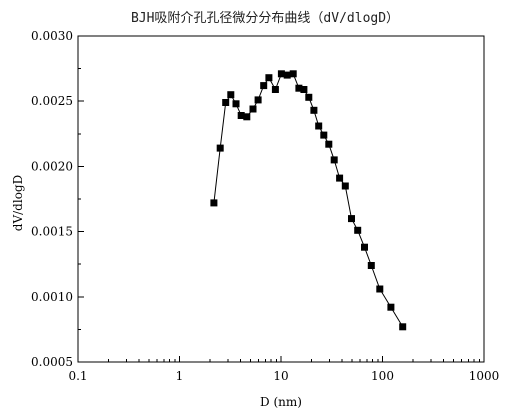  What do you see at coordinates (52, 36) in the screenshot?
I see `y-tick-label: 0.0030` at bounding box center [52, 36].